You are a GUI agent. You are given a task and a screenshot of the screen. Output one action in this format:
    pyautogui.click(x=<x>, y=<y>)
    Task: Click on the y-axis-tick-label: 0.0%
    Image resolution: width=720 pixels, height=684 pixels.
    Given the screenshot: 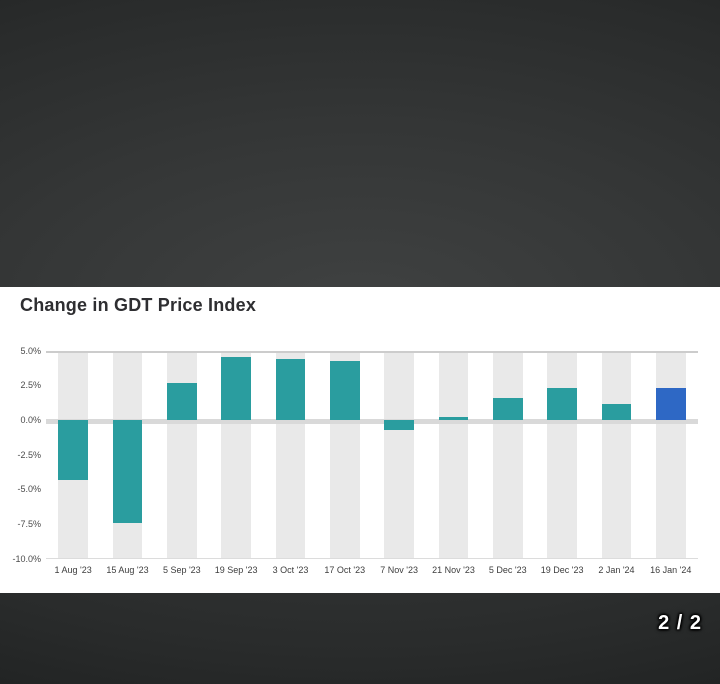 What is the action you would take?
    pyautogui.click(x=30, y=419)
    